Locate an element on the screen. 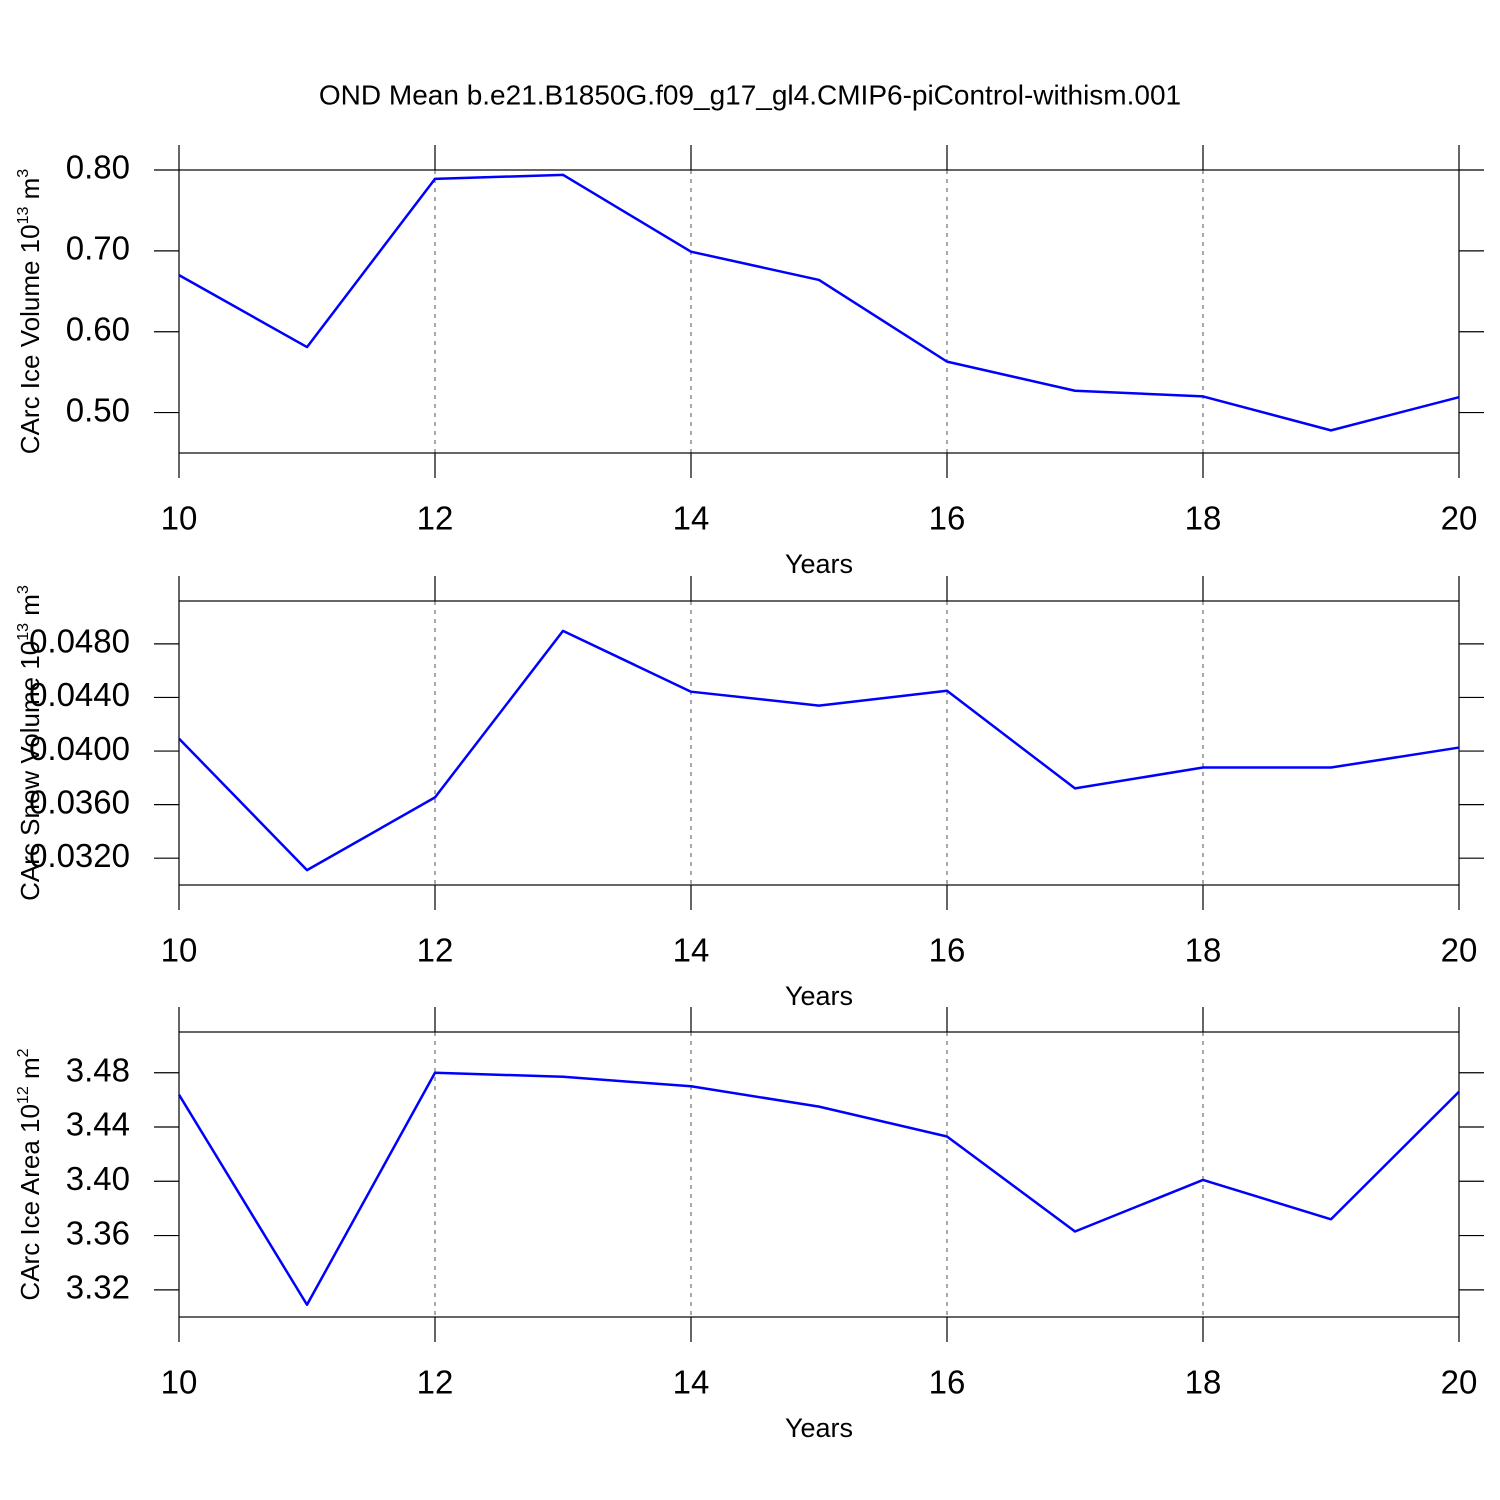 The image size is (1500, 1500). y-tick-label: 0.0320 is located at coordinates (79, 855).